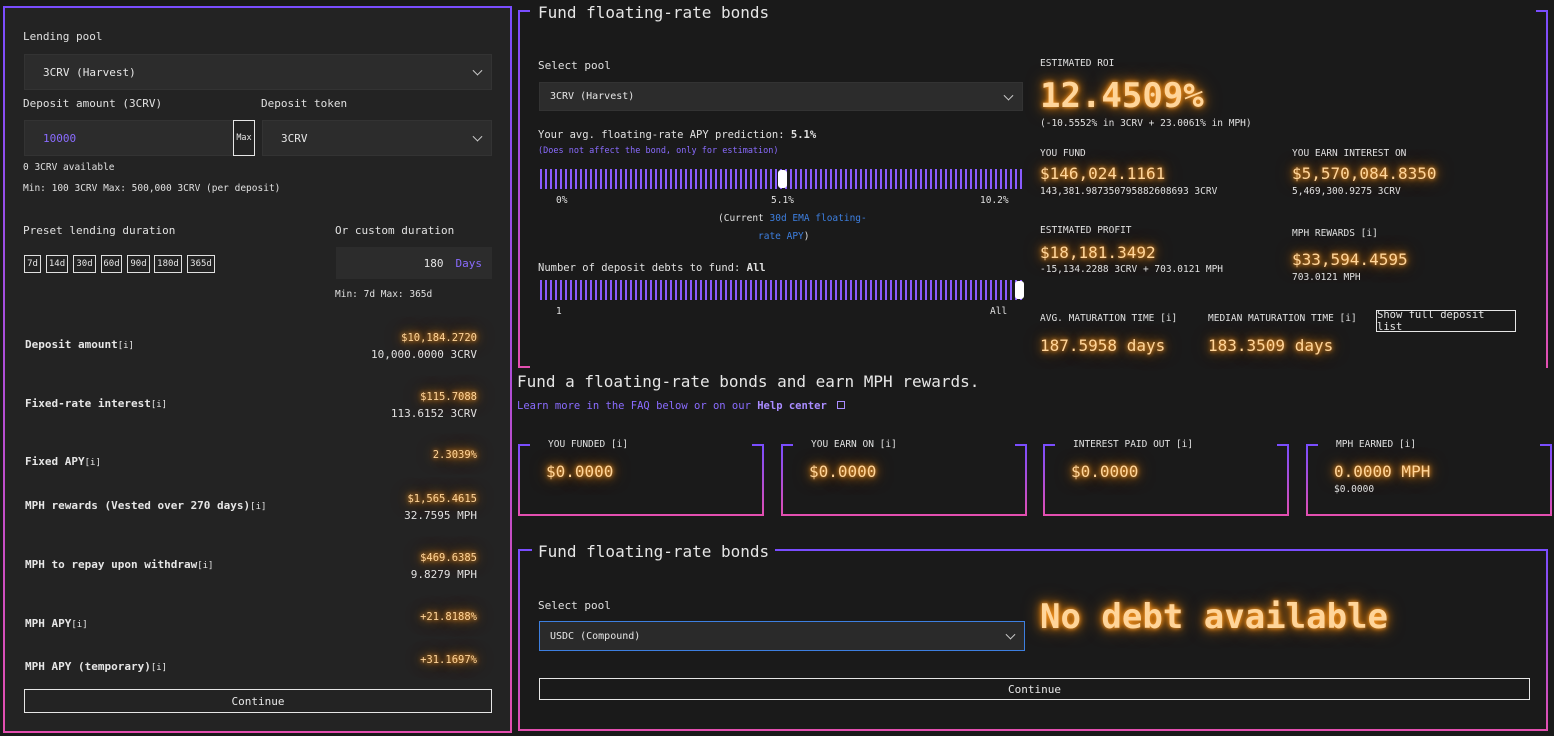  Describe the element at coordinates (1376, 444) in the screenshot. I see `card-title: MPH EARNED [i]` at that location.